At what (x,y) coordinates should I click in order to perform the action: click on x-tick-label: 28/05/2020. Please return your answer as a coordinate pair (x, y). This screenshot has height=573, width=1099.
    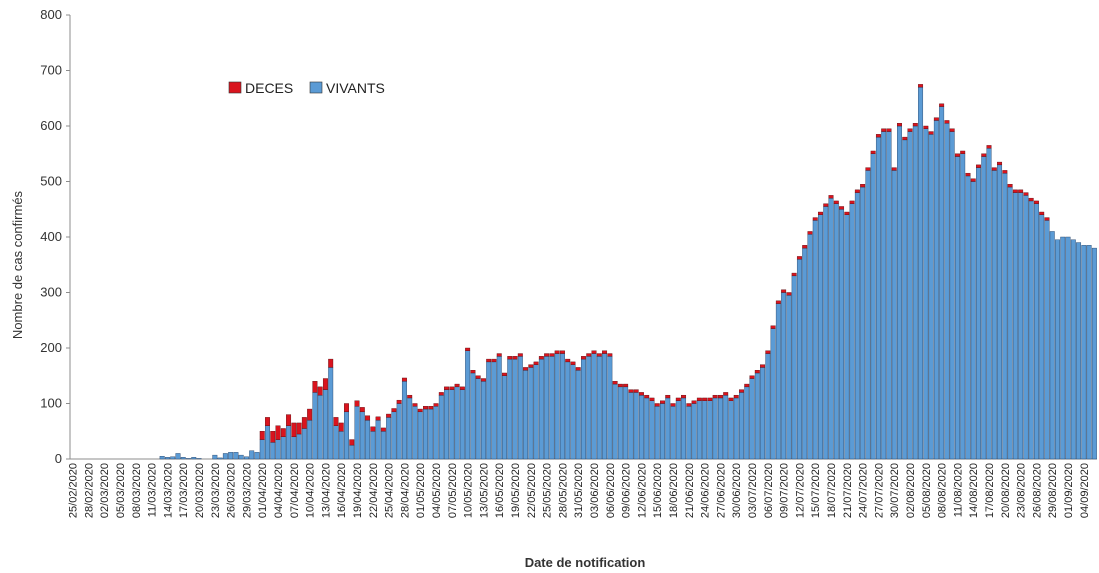
    Looking at the image, I should click on (563, 490).